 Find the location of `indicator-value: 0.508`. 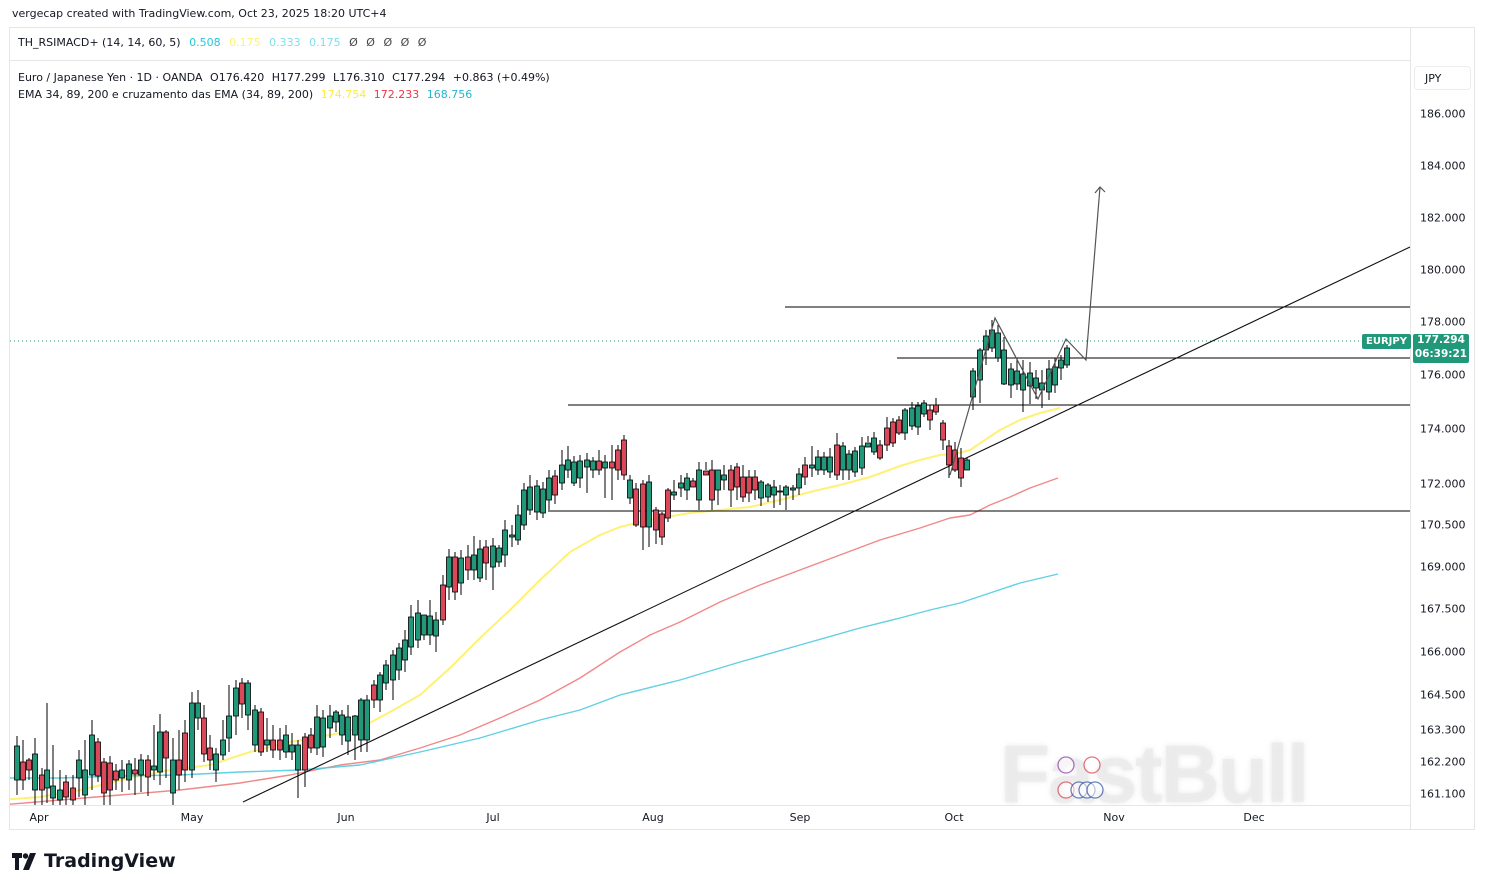

indicator-value: 0.508 is located at coordinates (205, 42).